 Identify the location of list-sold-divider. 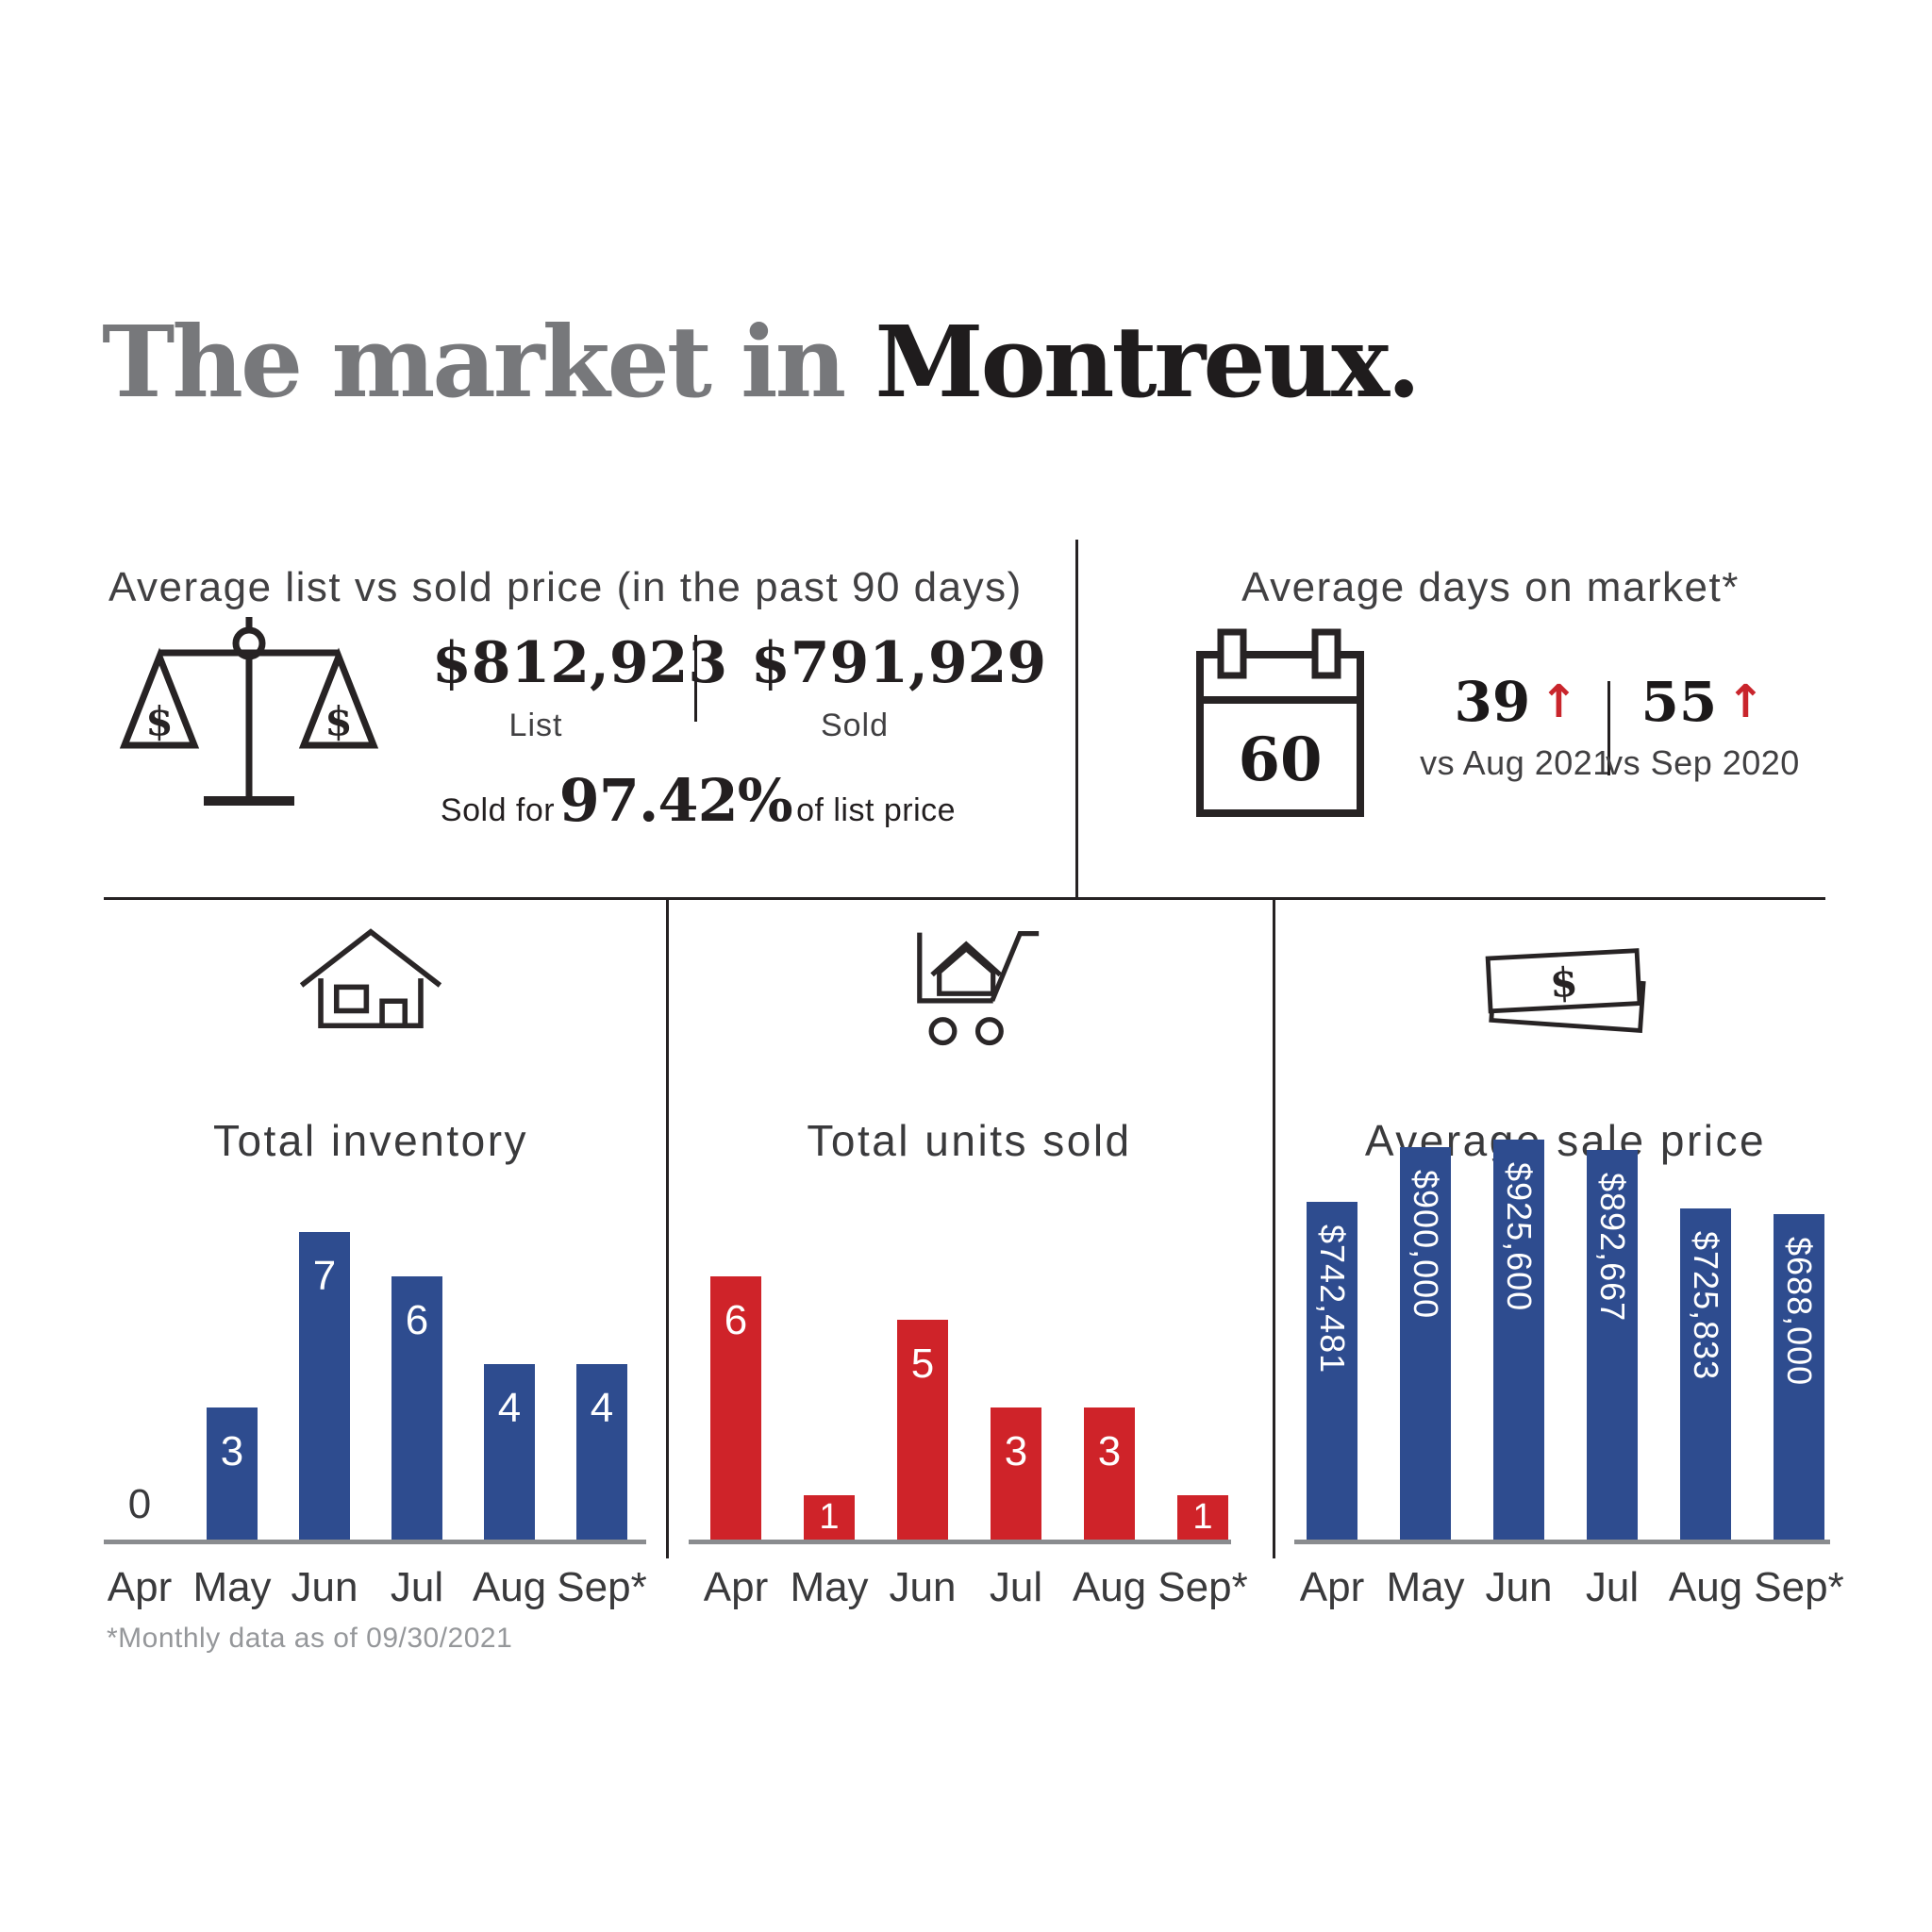
(696, 678).